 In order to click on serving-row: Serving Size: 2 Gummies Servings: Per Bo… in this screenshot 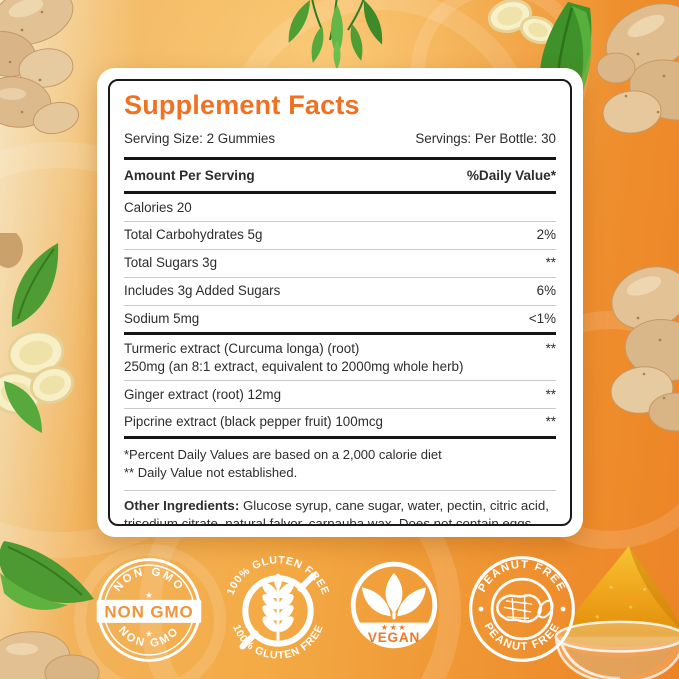, I will do `click(340, 143)`.